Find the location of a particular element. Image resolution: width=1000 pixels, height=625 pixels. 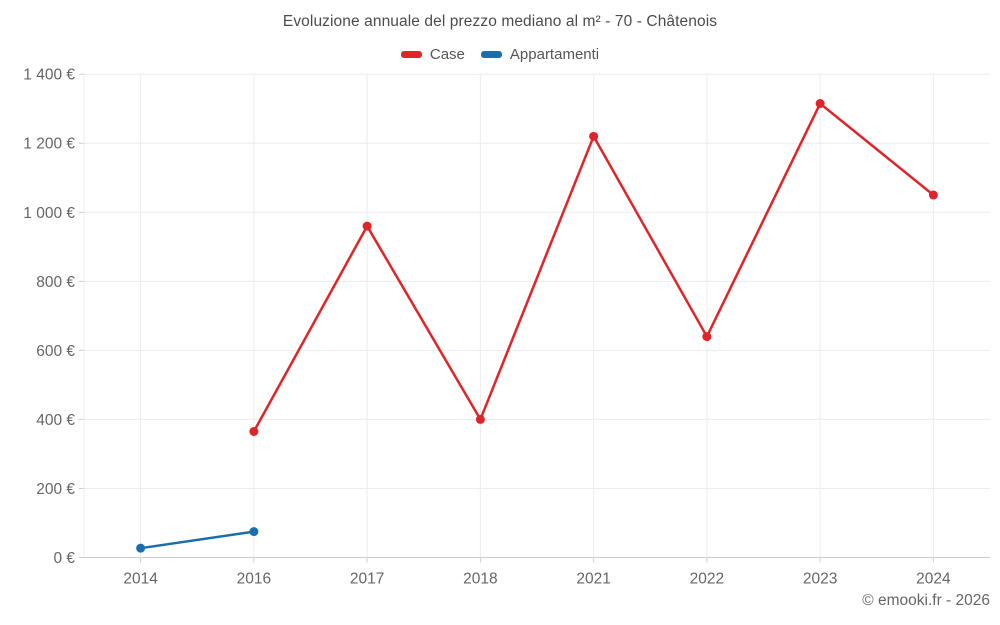

legend-item-appartamenti: Appartamenti is located at coordinates (540, 54).